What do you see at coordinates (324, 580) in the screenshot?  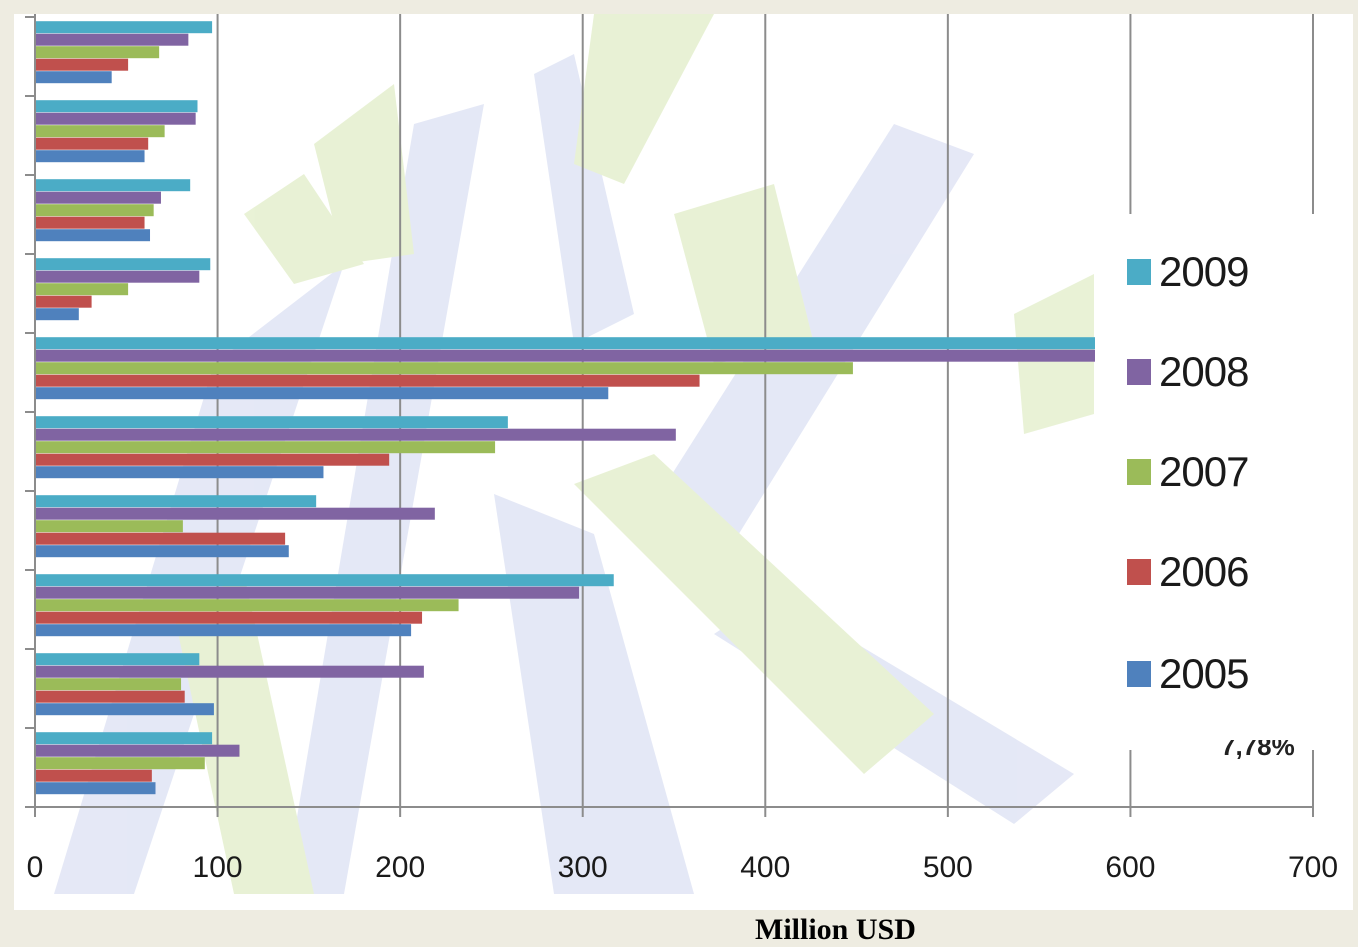 I see `bar-2009-cat7` at bounding box center [324, 580].